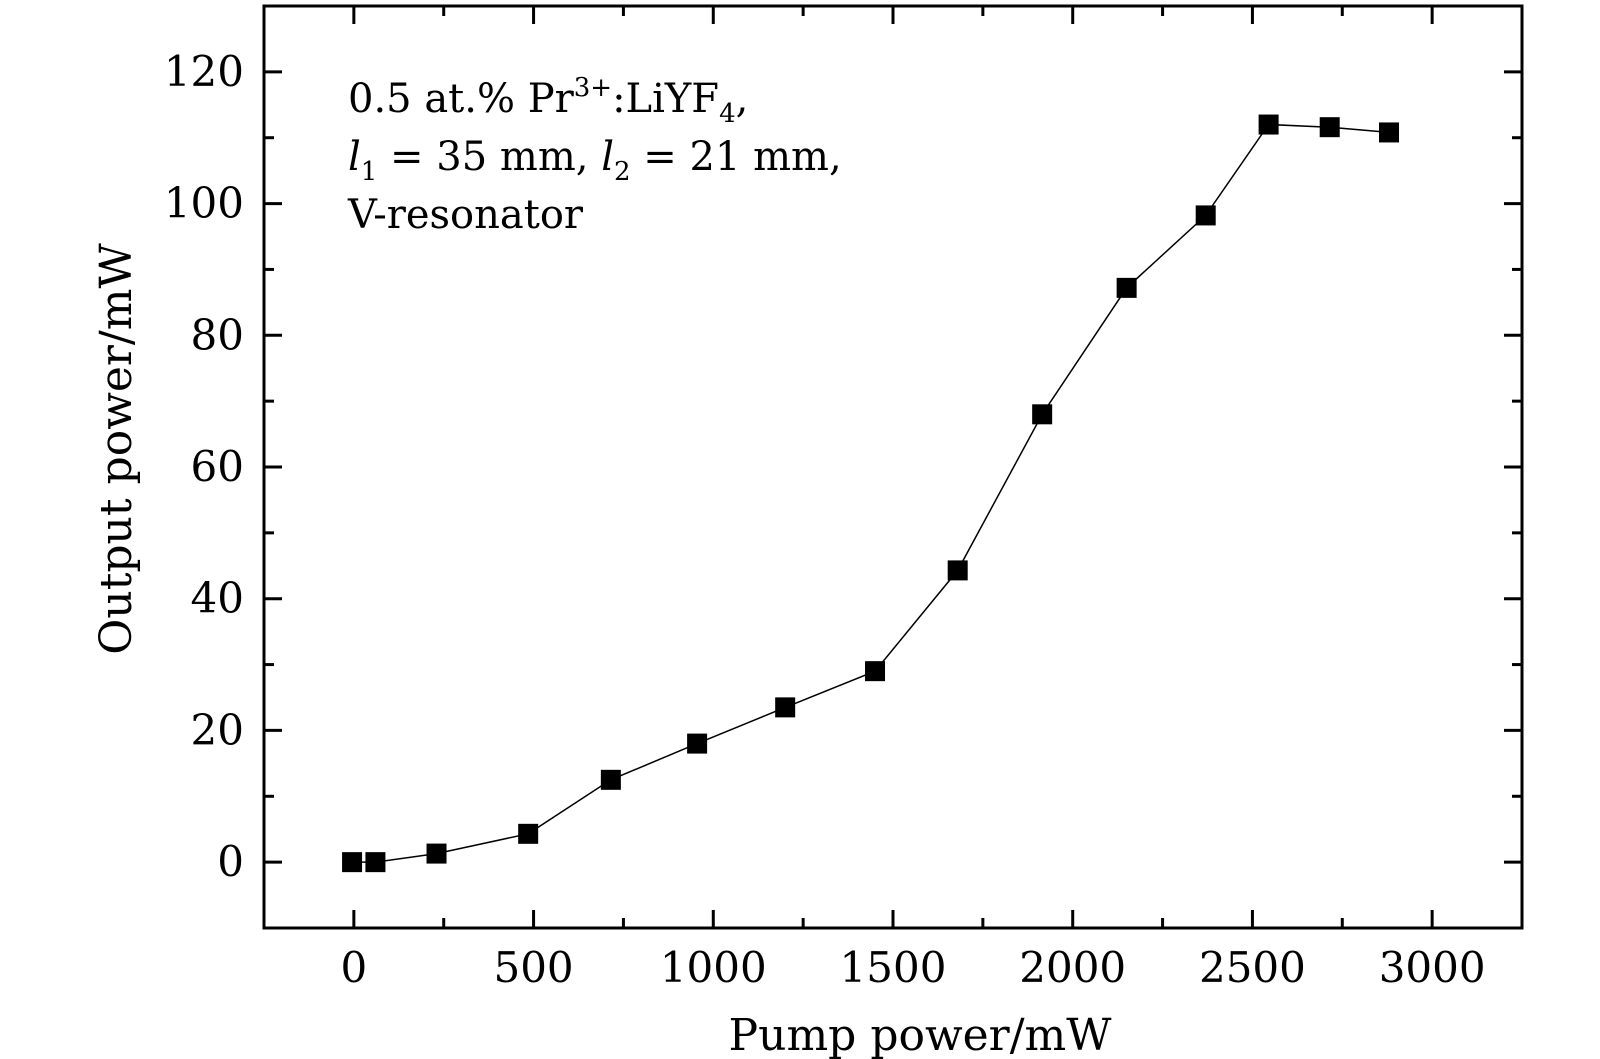 This screenshot has height=1059, width=1600. What do you see at coordinates (1252, 967) in the screenshot?
I see `x-tick-label: 2500` at bounding box center [1252, 967].